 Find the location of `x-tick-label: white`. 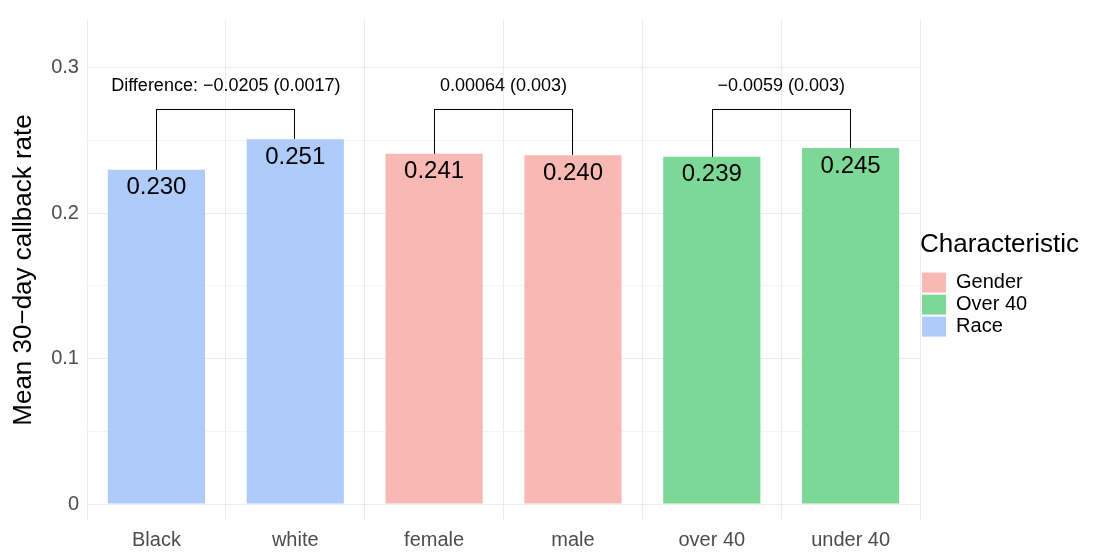

x-tick-label: white is located at coordinates (294, 538).